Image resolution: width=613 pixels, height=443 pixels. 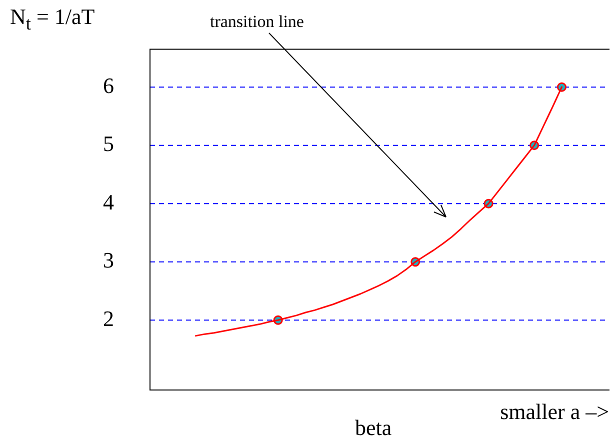 I want to click on x-axis-title: beta, so click(x=373, y=427).